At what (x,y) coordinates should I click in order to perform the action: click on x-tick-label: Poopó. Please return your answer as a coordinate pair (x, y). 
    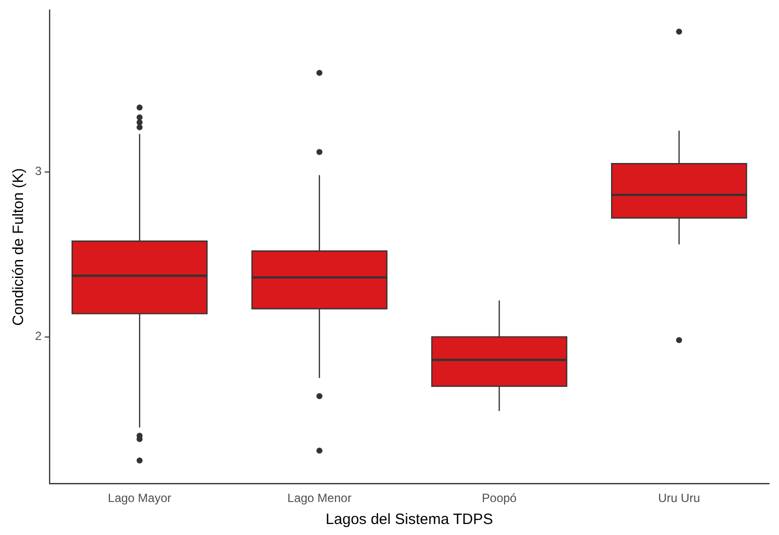
    Looking at the image, I should click on (499, 498).